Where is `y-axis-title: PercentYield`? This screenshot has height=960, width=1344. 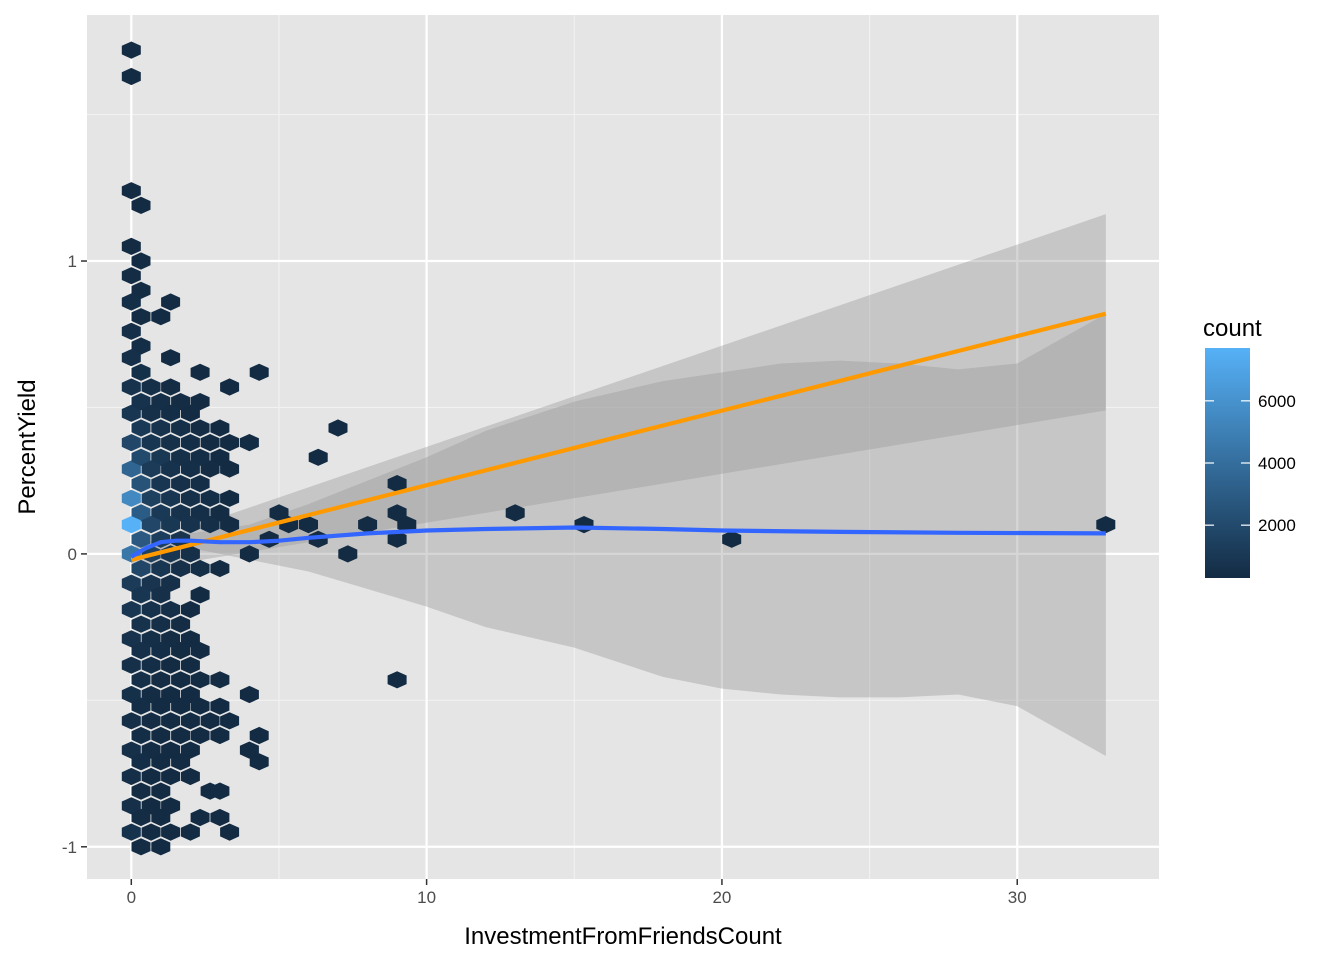 y-axis-title: PercentYield is located at coordinates (27, 446).